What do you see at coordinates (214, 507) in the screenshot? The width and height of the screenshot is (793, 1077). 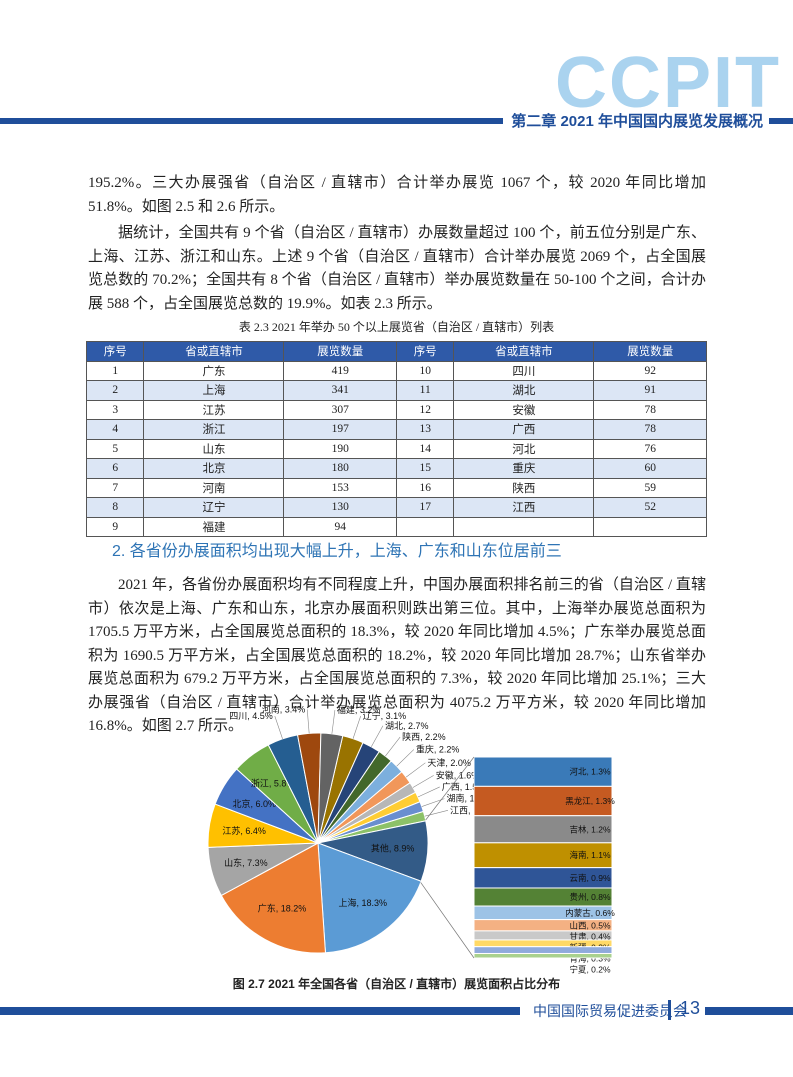 I see `table-cell: 辽宁` at bounding box center [214, 507].